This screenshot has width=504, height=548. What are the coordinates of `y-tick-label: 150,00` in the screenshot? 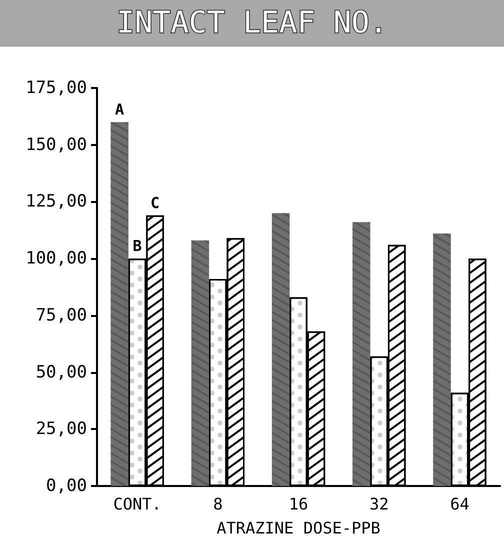 It's located at (56, 144).